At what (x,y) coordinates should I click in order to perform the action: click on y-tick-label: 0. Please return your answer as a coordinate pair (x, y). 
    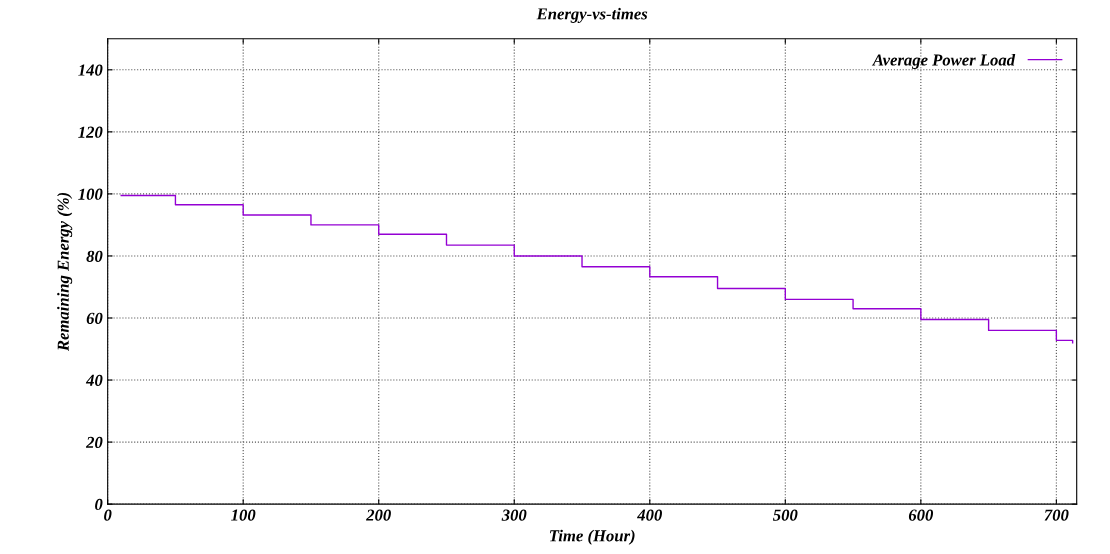
    Looking at the image, I should click on (99, 504).